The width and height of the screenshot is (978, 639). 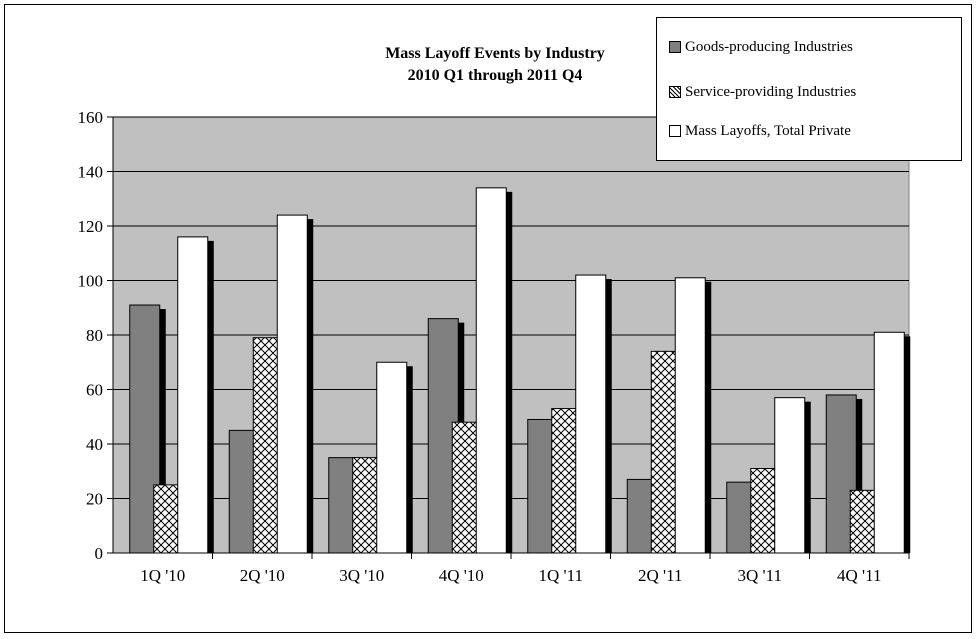 I want to click on y-tick-label: 40, so click(x=94, y=444).